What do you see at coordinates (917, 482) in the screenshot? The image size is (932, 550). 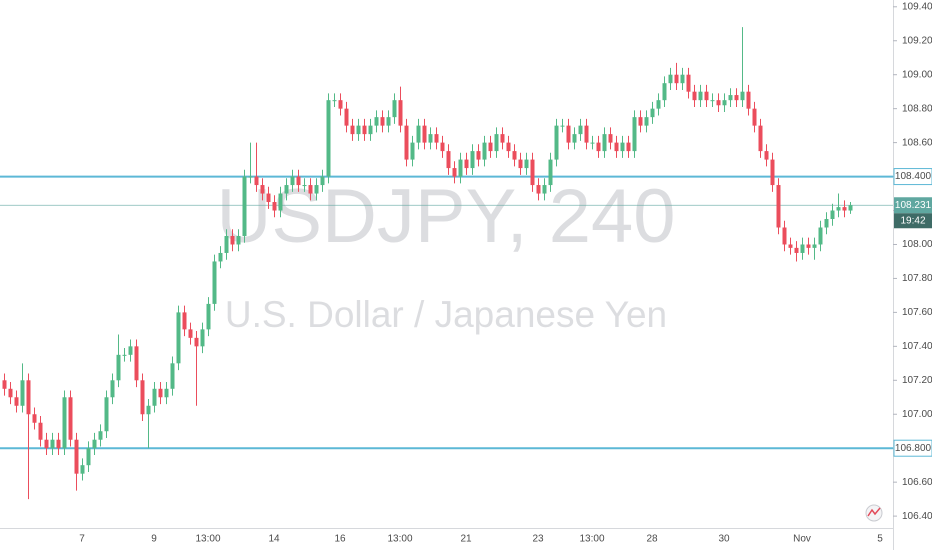 I see `y-tick-label: 106.600` at bounding box center [917, 482].